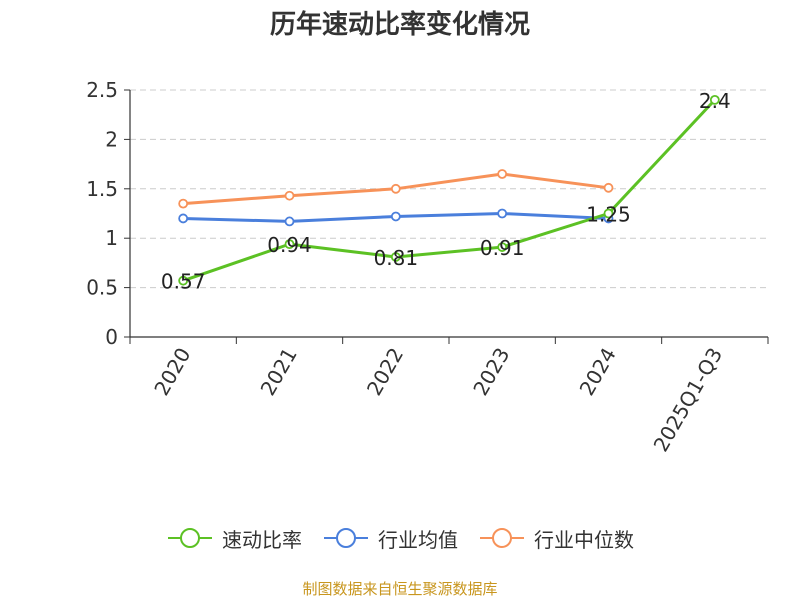  I want to click on data-label: 2.4, so click(715, 101).